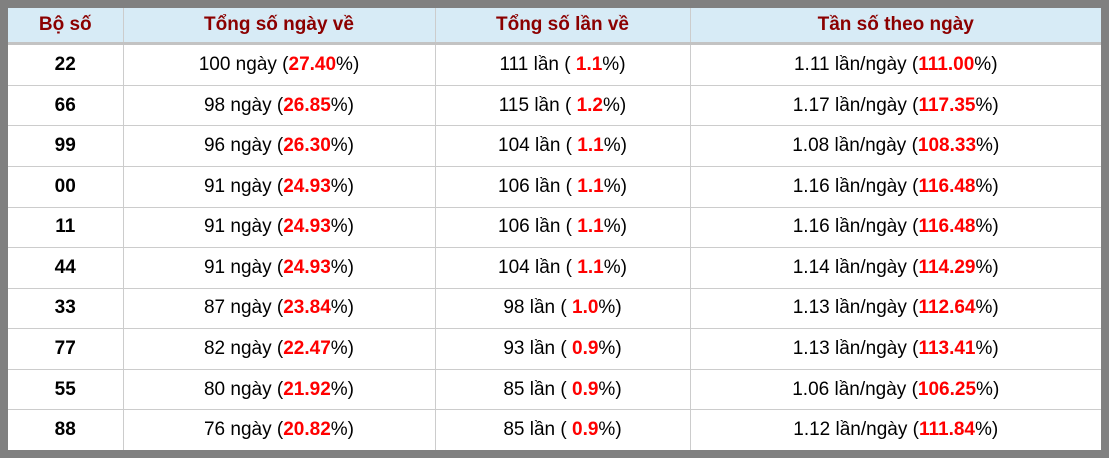  Describe the element at coordinates (537, 105) in the screenshot. I see `value-text: 115 lần (` at that location.